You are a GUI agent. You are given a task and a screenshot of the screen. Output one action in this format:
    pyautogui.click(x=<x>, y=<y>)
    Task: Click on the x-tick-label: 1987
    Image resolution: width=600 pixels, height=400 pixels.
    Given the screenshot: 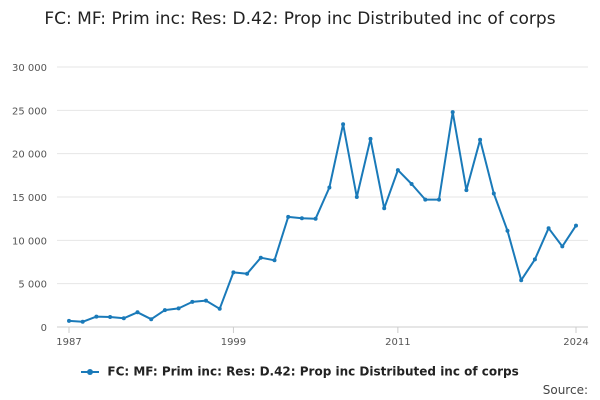 What is the action you would take?
    pyautogui.click(x=68, y=342)
    